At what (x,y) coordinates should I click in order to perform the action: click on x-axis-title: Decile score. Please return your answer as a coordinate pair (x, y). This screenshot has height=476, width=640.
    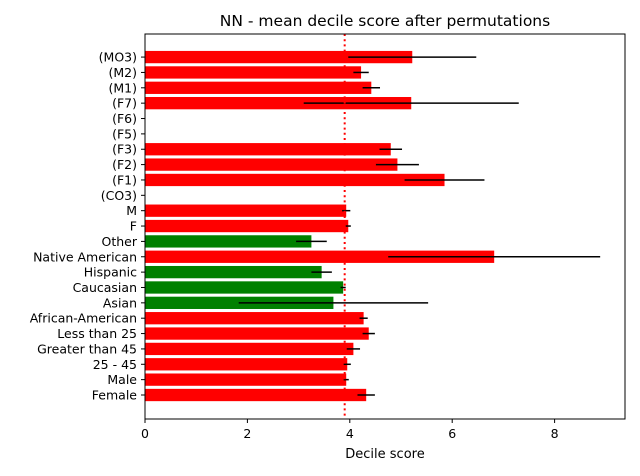
    Looking at the image, I should click on (384, 454).